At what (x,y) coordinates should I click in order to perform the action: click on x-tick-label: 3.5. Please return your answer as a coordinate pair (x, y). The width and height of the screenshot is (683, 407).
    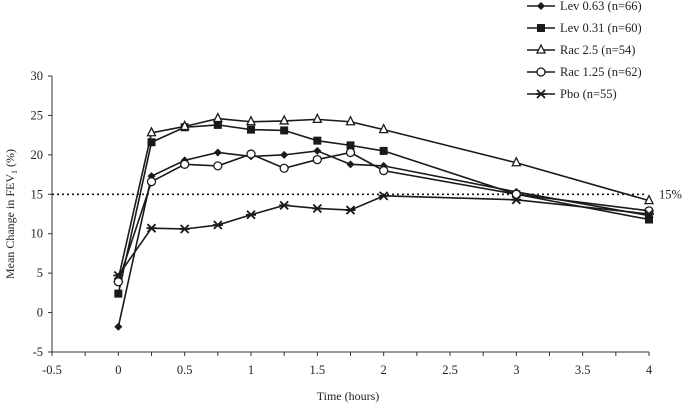
    Looking at the image, I should click on (583, 370).